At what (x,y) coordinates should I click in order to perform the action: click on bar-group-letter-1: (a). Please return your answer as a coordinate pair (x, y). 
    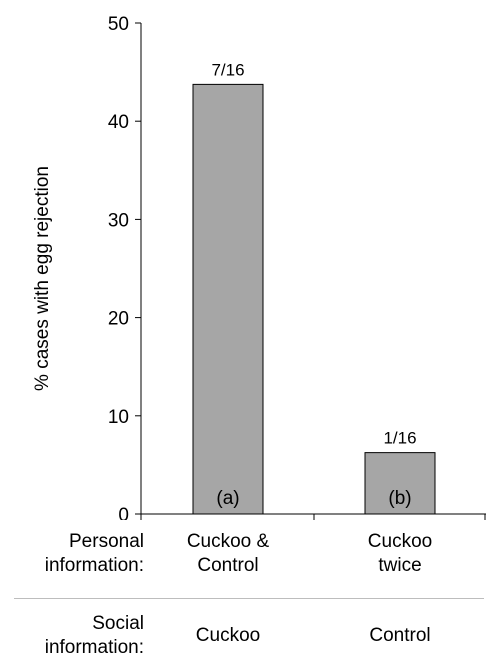
    Looking at the image, I should click on (227, 498).